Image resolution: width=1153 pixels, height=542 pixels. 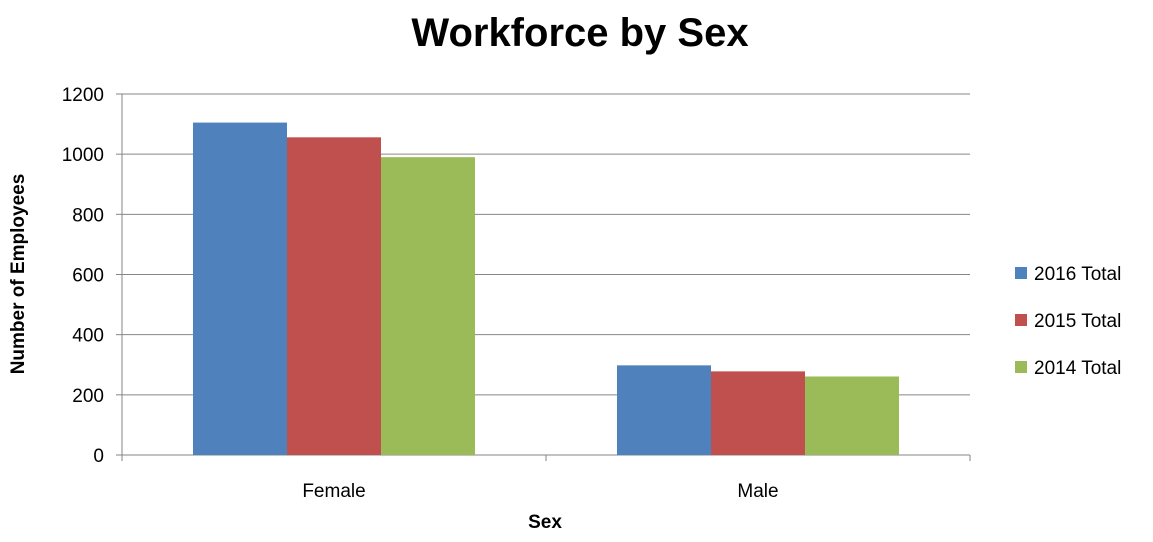 I want to click on bar-male-2015-total, so click(x=758, y=413).